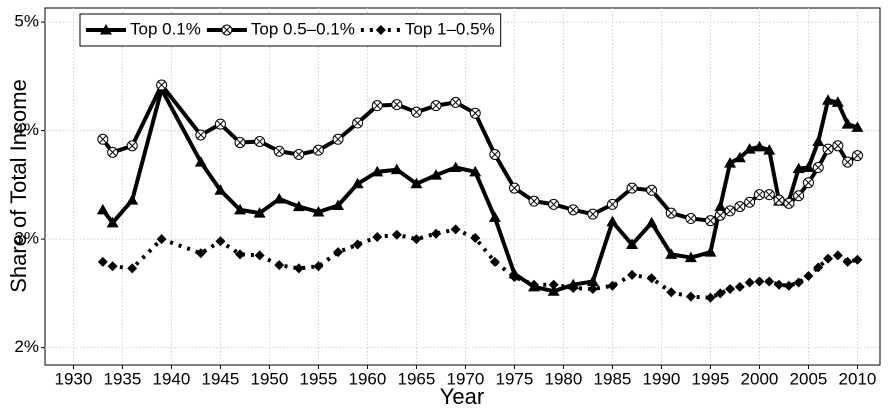 The image size is (891, 410). I want to click on y-axis-title: Share of Total Income, so click(18, 186).